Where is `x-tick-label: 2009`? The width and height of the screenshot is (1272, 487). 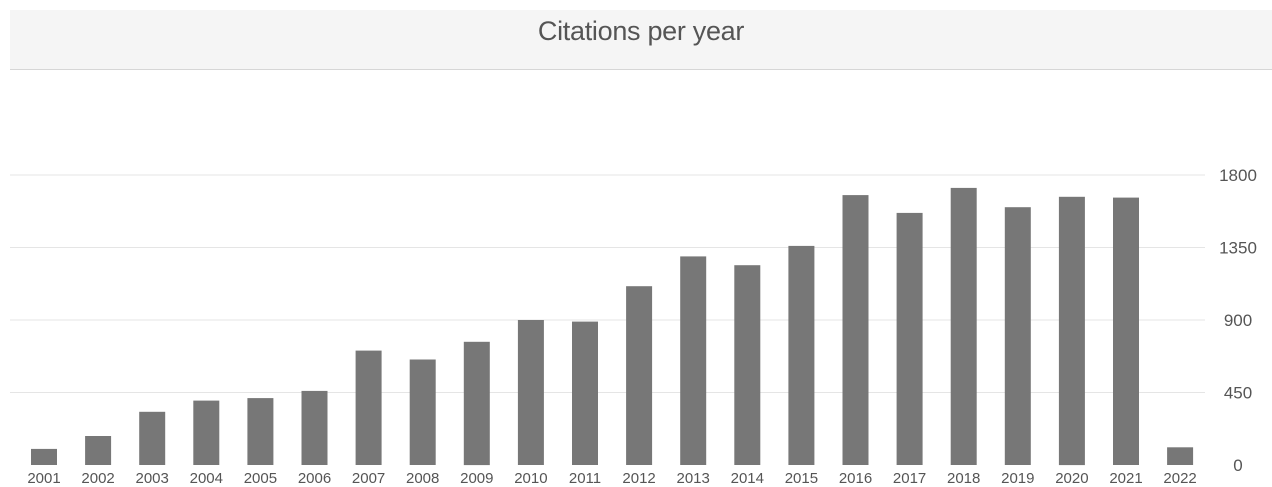 x-tick-label: 2009 is located at coordinates (476, 478).